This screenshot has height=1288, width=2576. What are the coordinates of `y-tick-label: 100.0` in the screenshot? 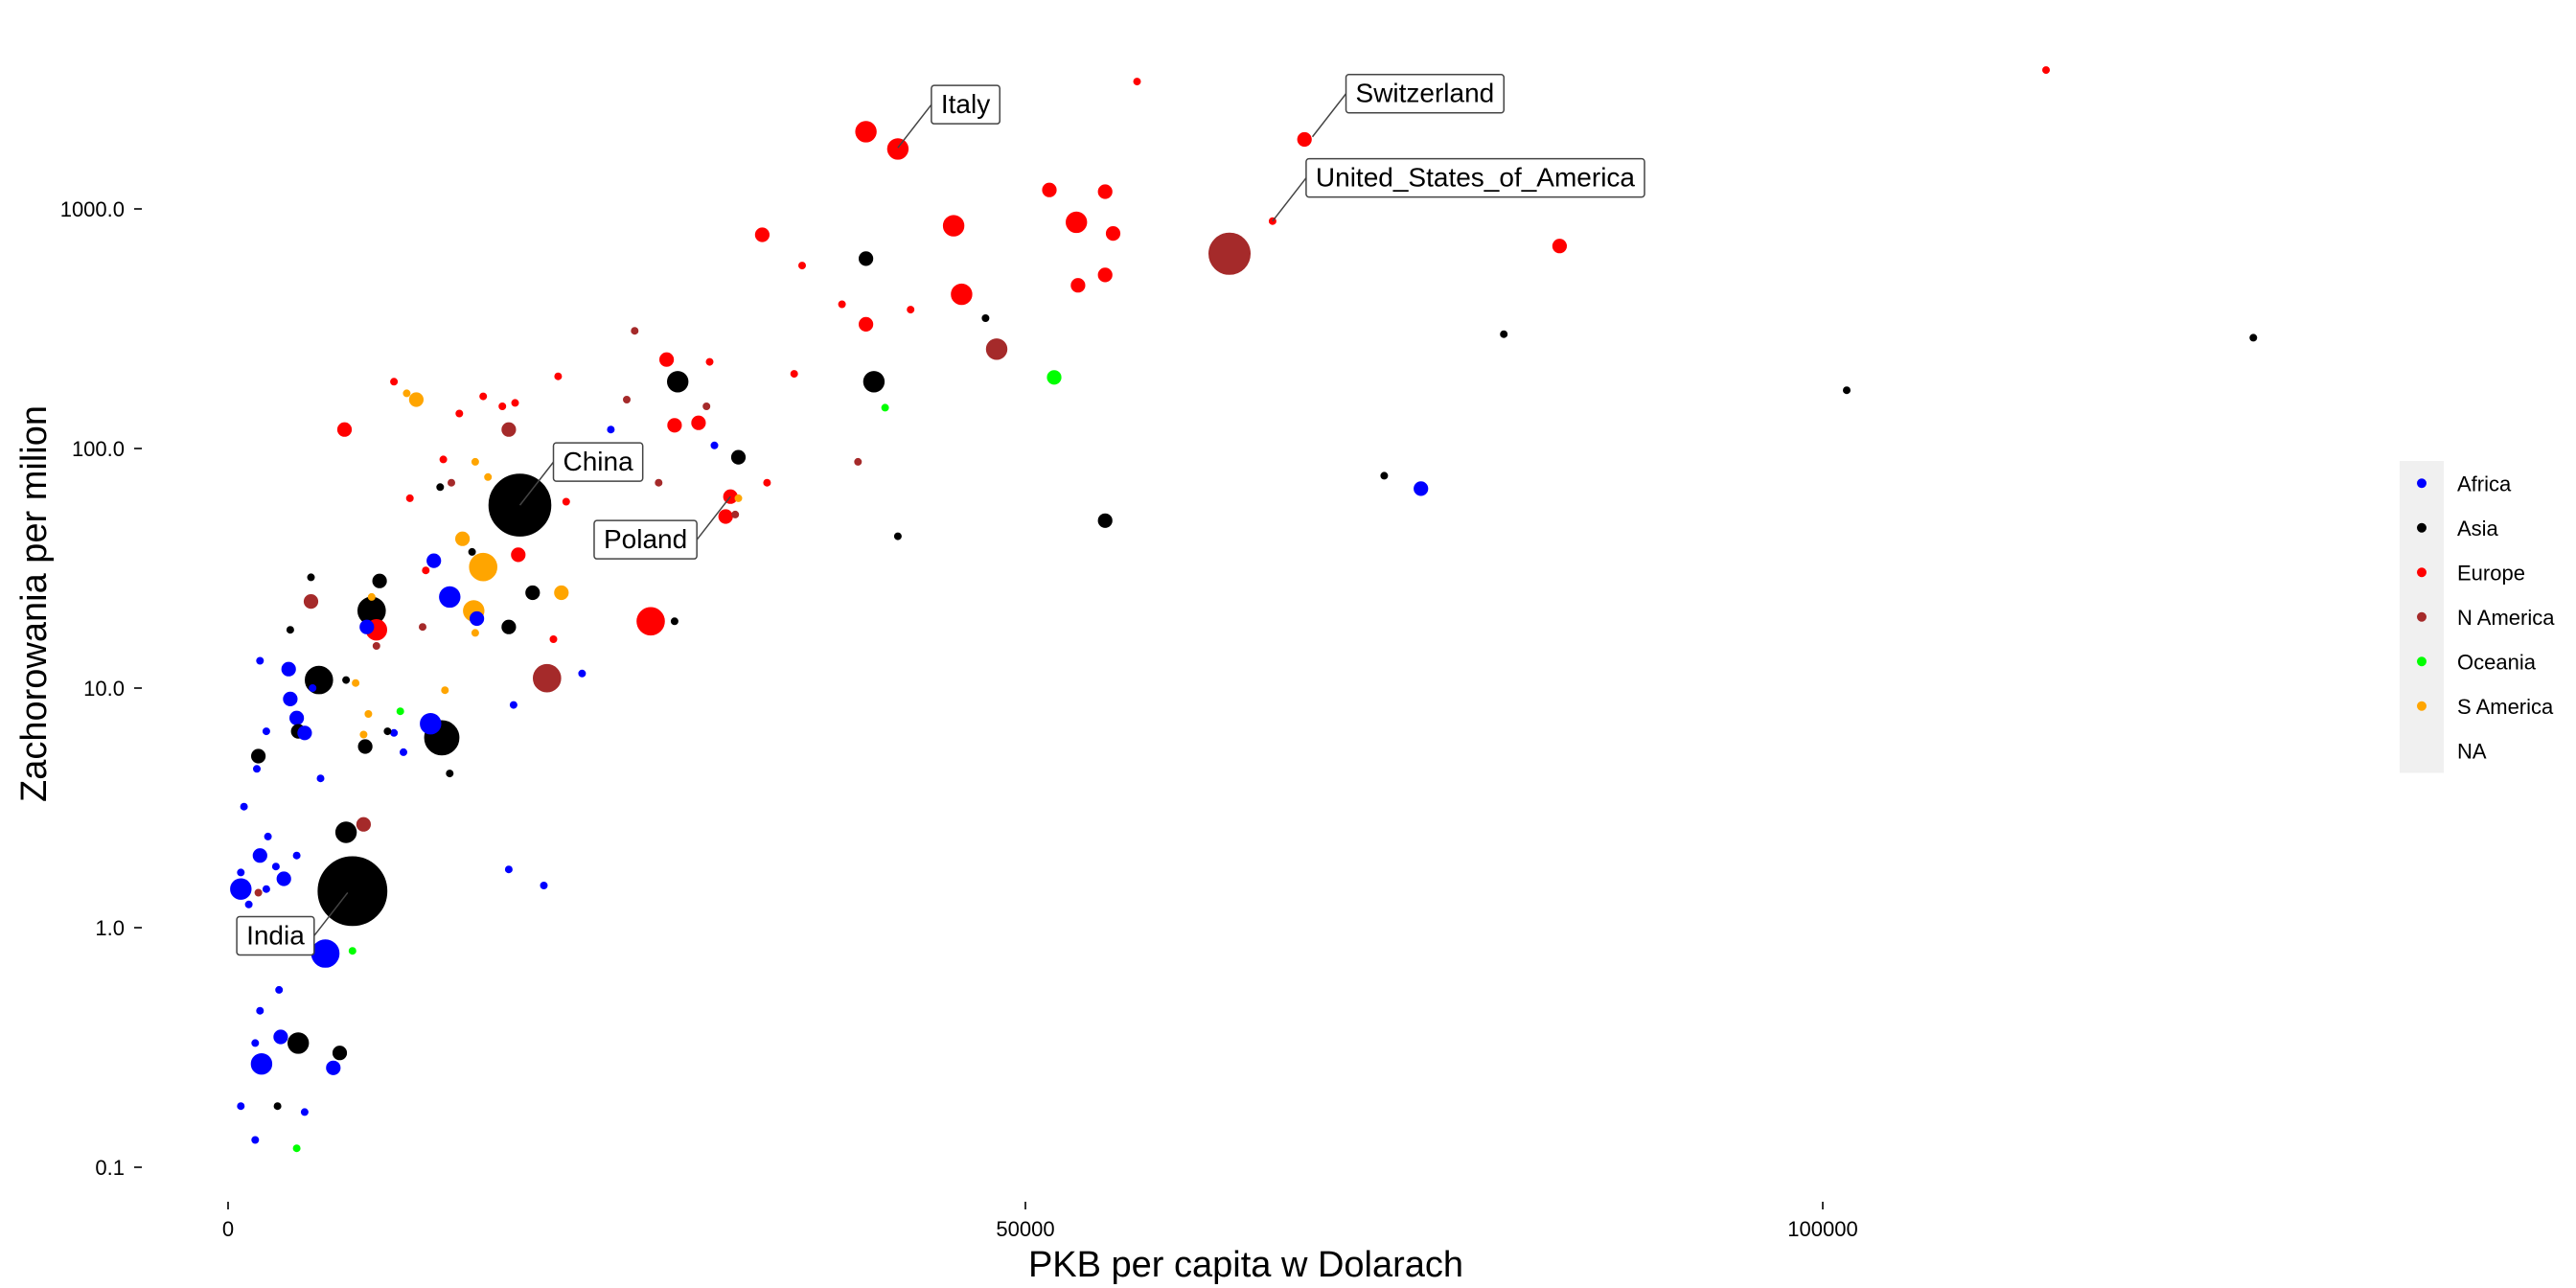 It's located at (98, 449).